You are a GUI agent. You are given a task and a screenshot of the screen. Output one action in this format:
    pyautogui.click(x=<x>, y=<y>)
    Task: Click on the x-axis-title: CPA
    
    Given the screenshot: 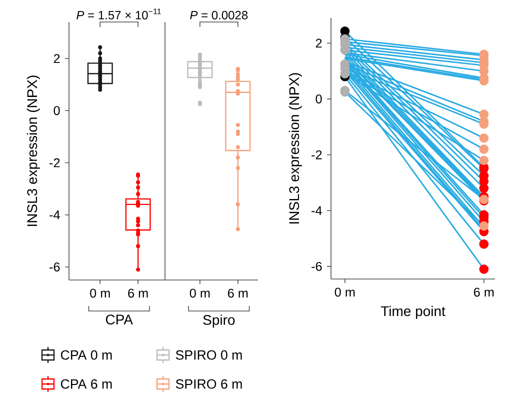 What is the action you would take?
    pyautogui.click(x=119, y=319)
    